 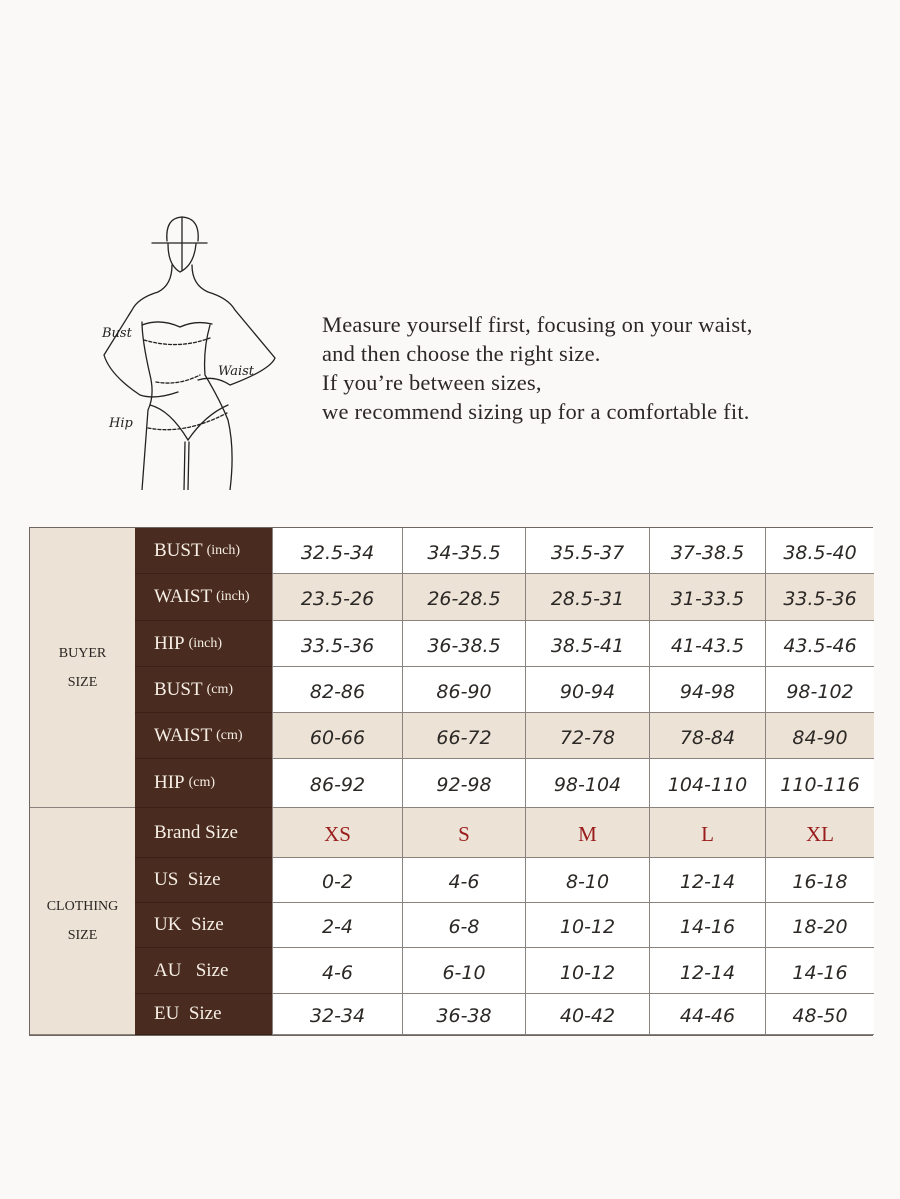 I want to click on size-cell: 43.5-46, so click(x=819, y=644).